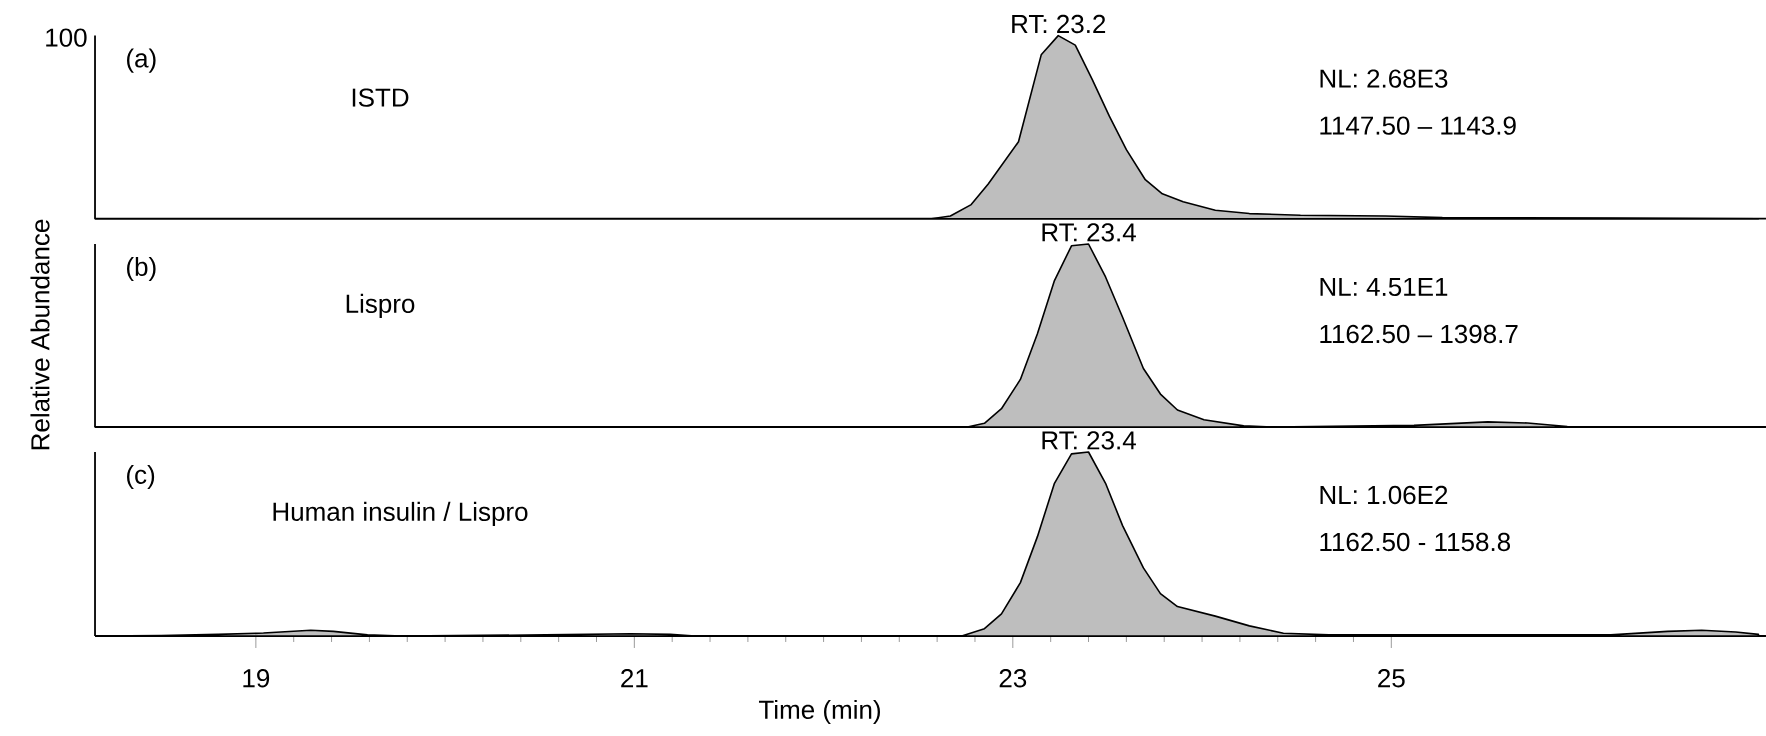 The width and height of the screenshot is (1766, 736). I want to click on annotation: (b), so click(141, 269).